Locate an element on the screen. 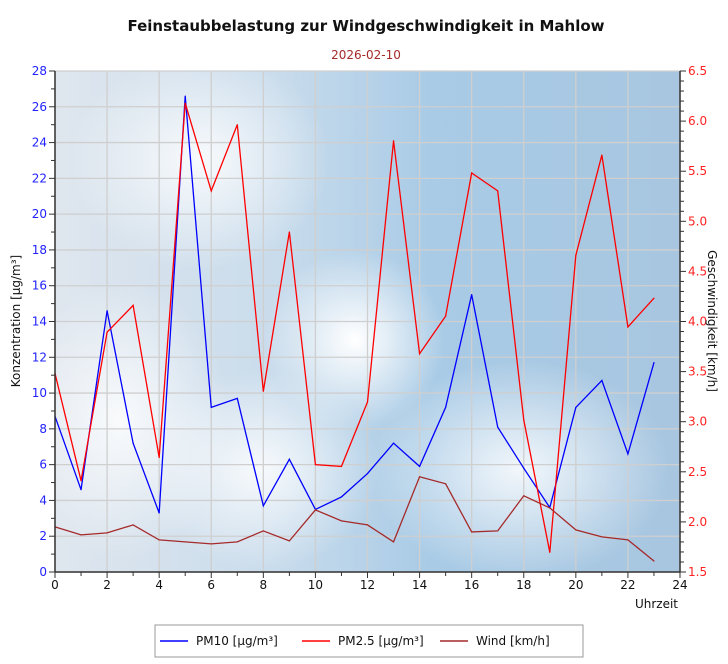 This screenshot has height=664, width=728. y-tick-label: 10 is located at coordinates (39, 393).